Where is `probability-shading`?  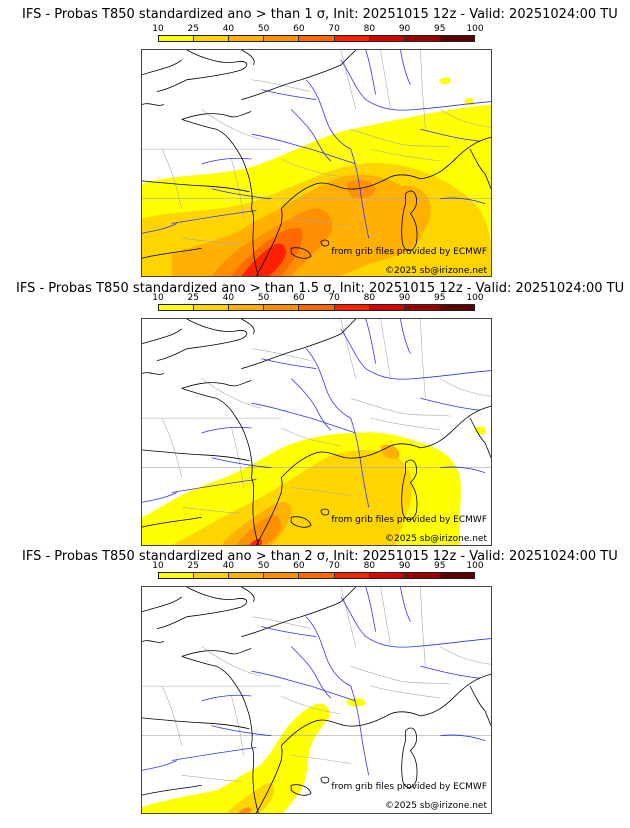 probability-shading is located at coordinates (316, 176).